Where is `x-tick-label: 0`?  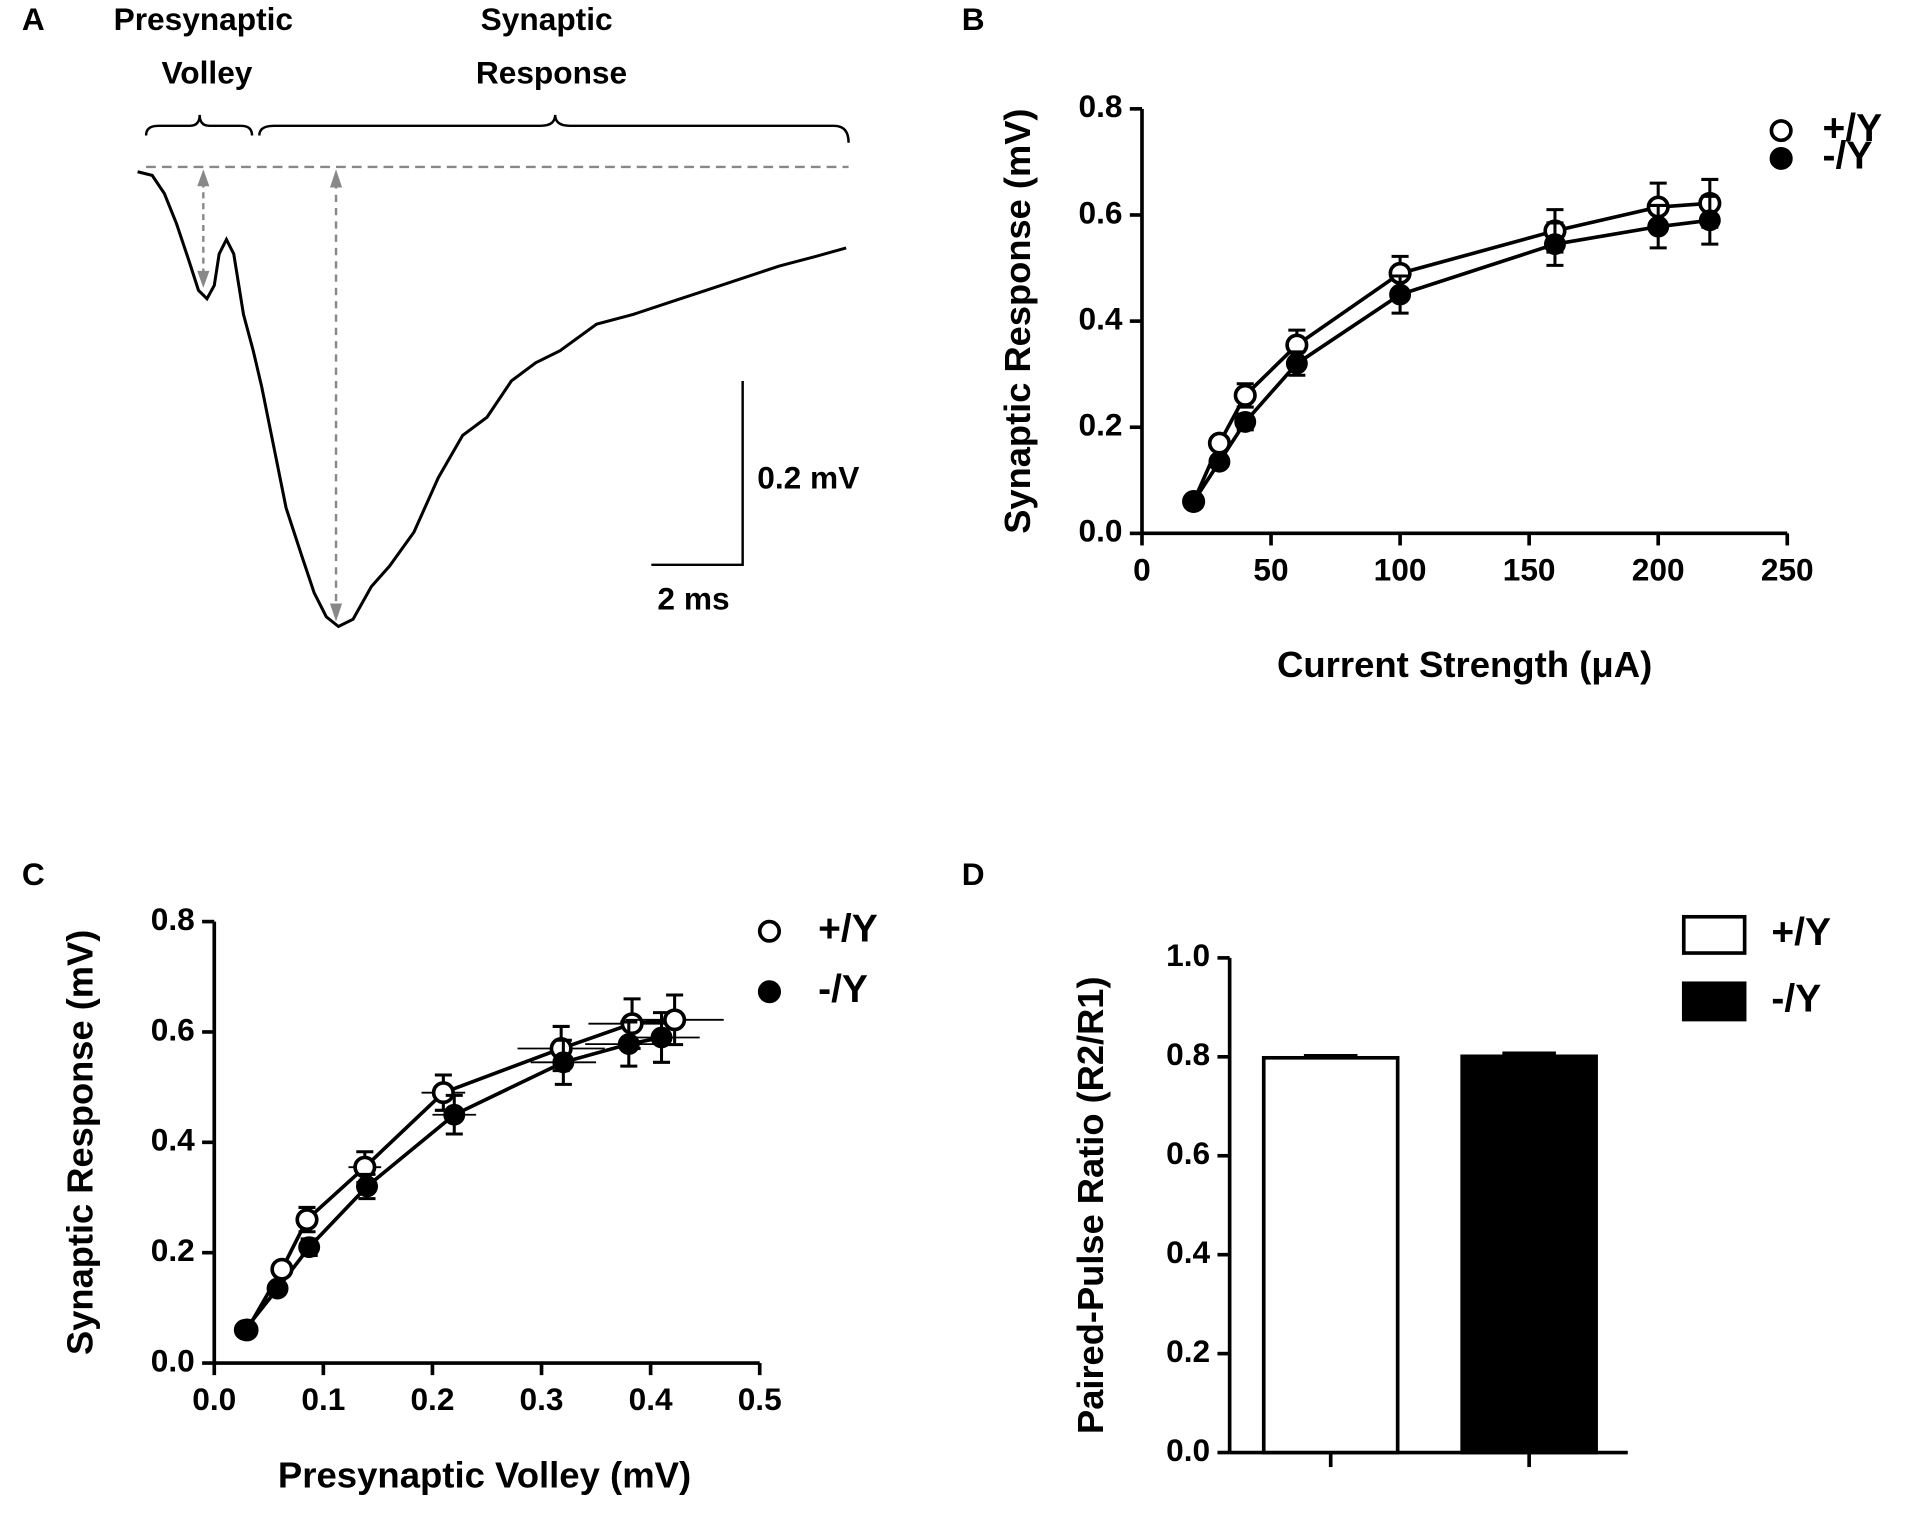
x-tick-label: 0 is located at coordinates (1142, 569).